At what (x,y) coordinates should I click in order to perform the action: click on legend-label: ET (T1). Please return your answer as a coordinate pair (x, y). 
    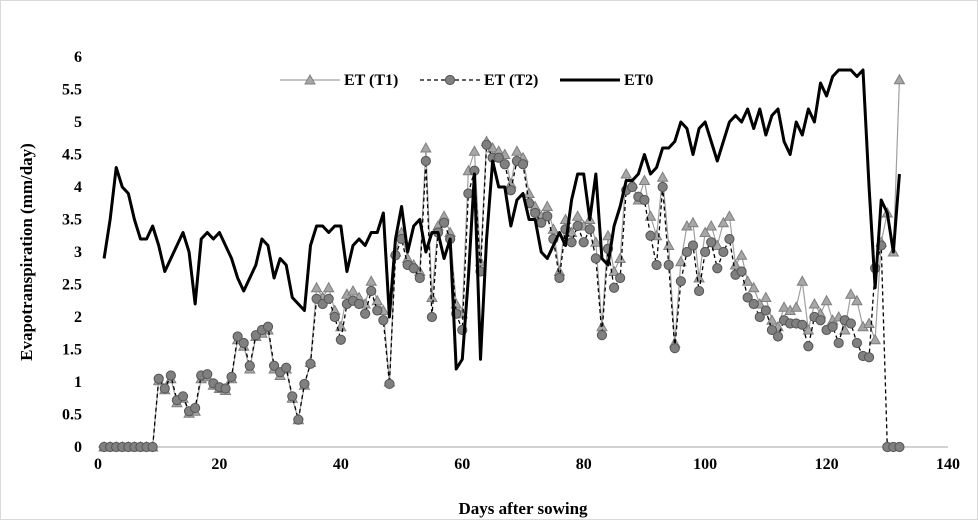
    Looking at the image, I should click on (371, 80).